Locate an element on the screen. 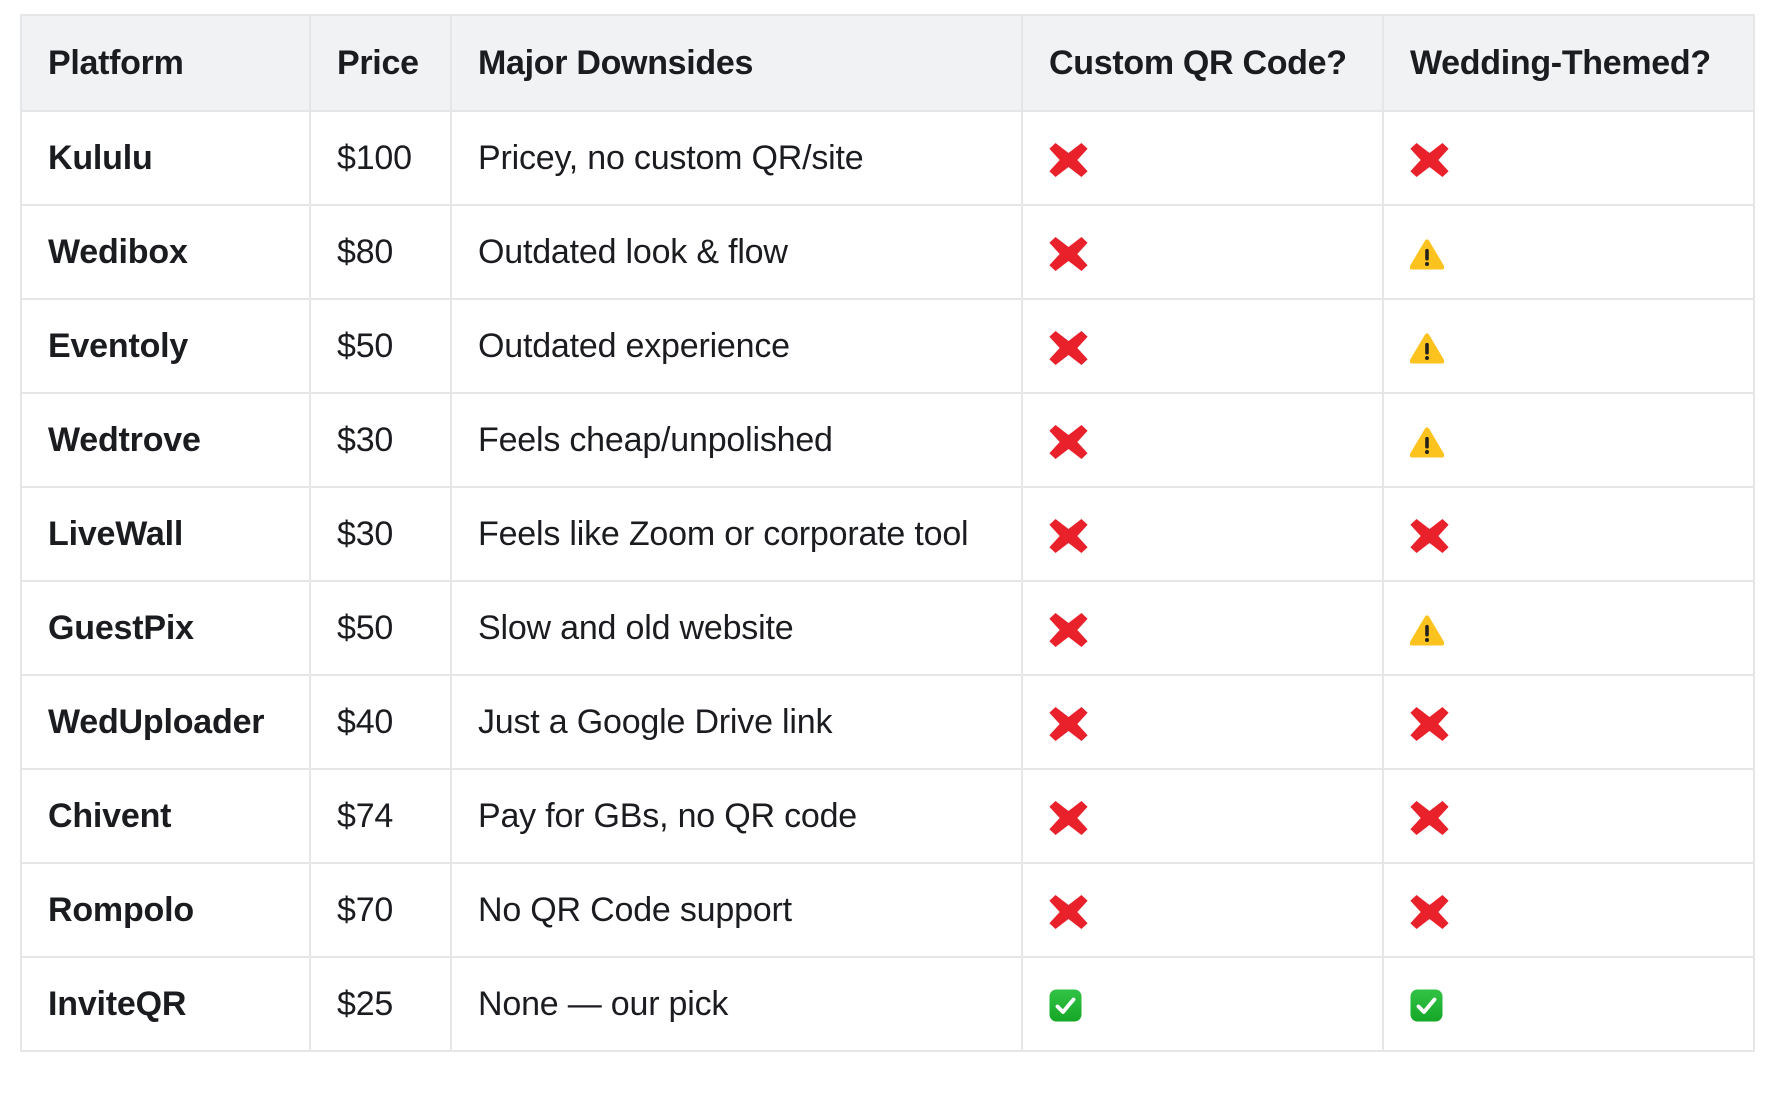 The width and height of the screenshot is (1774, 1110). table-row: Chivent $74 Pay for GBs, no QR code is located at coordinates (887, 816).